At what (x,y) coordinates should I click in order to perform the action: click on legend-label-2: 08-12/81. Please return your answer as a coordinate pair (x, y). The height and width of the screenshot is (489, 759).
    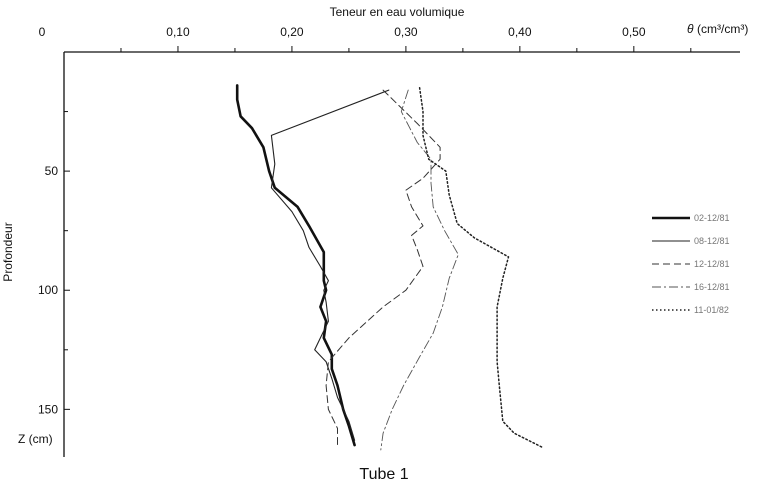
    Looking at the image, I should click on (712, 241).